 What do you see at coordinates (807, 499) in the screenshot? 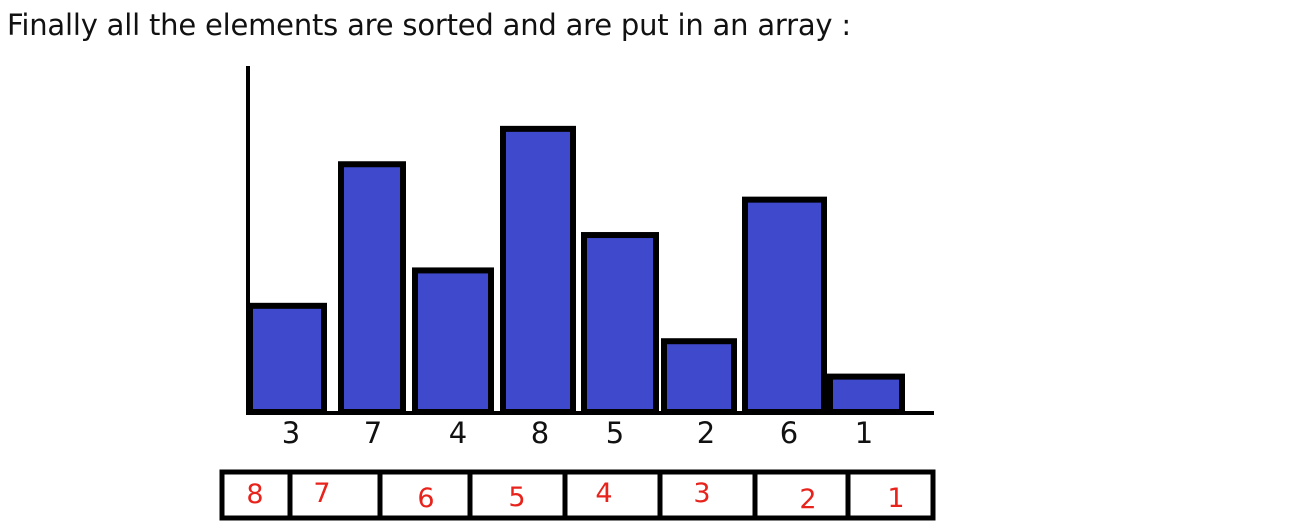
I see `array-cell-value: 2` at bounding box center [807, 499].